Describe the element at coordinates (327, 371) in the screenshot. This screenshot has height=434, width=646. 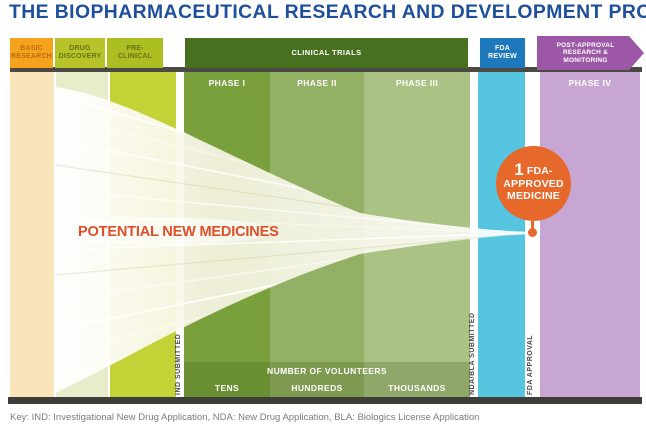
I see `volunteers-heading: NUMBER OF VOLUNTEERS` at that location.